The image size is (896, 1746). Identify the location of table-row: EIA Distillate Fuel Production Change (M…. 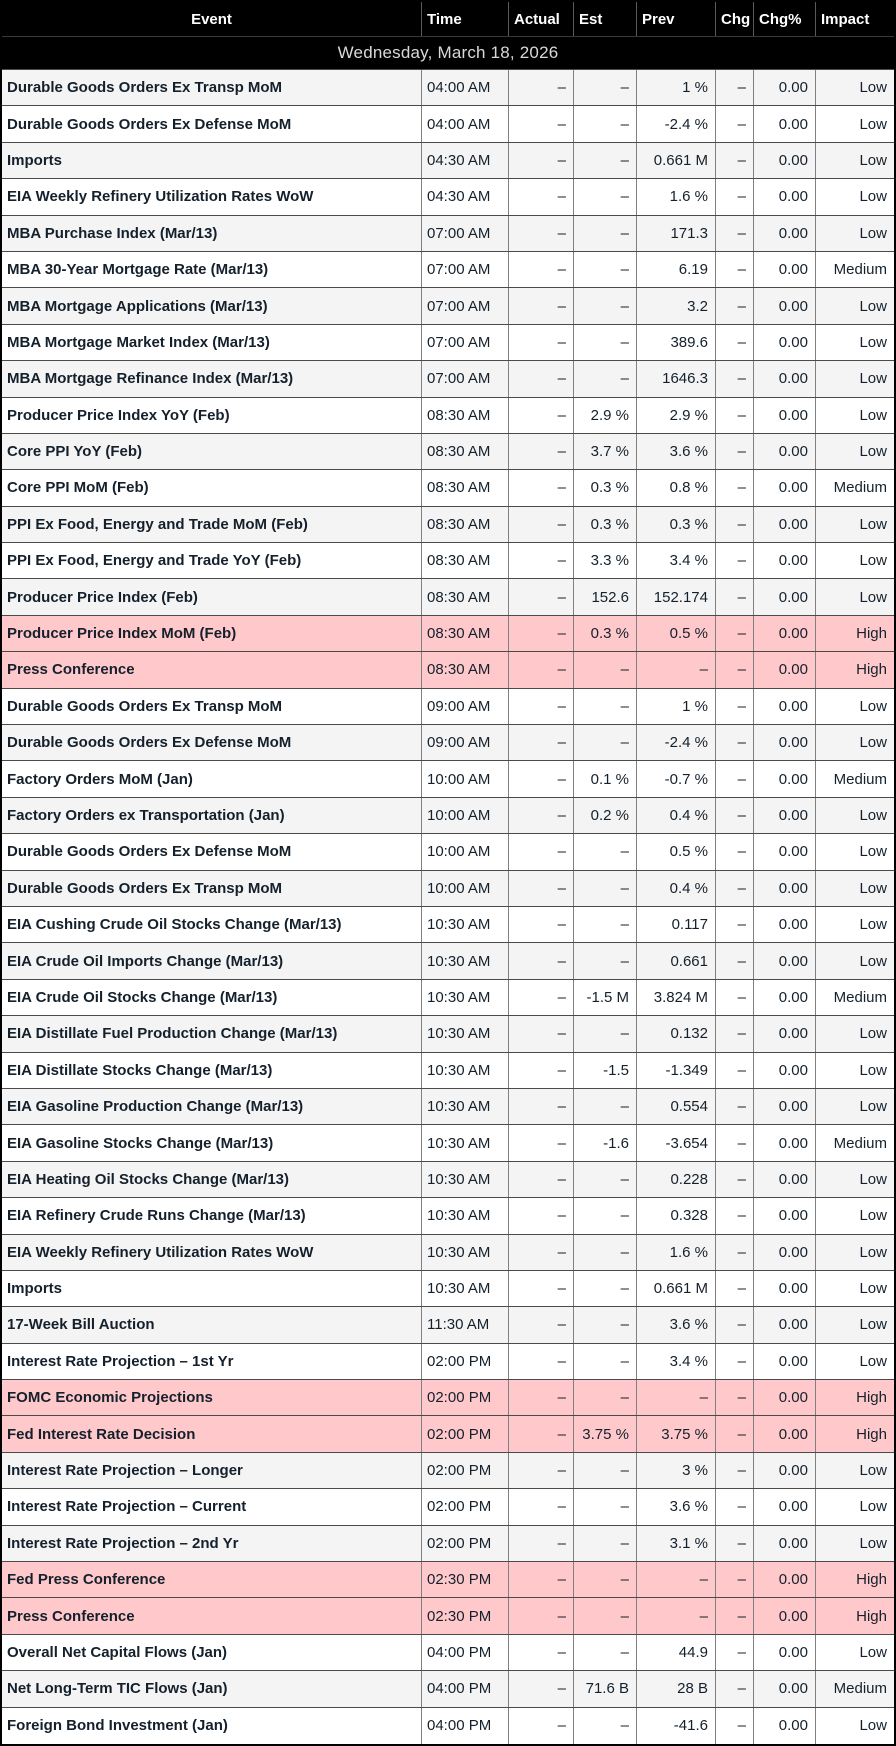
(448, 1034).